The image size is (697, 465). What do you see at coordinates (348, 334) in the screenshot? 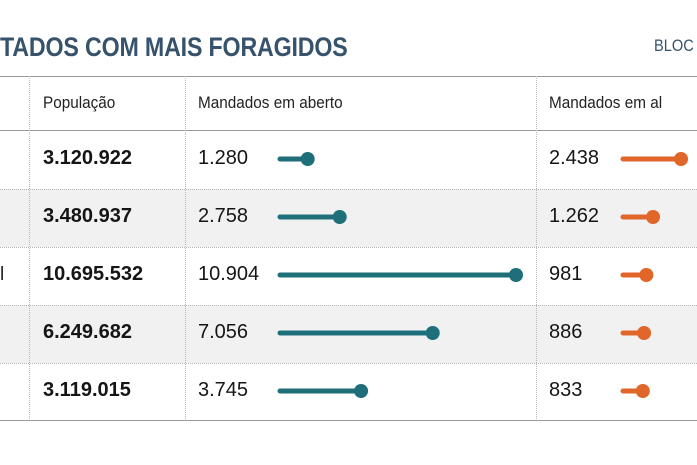
I see `table-row: 6.249.682 7.056 886` at bounding box center [348, 334].